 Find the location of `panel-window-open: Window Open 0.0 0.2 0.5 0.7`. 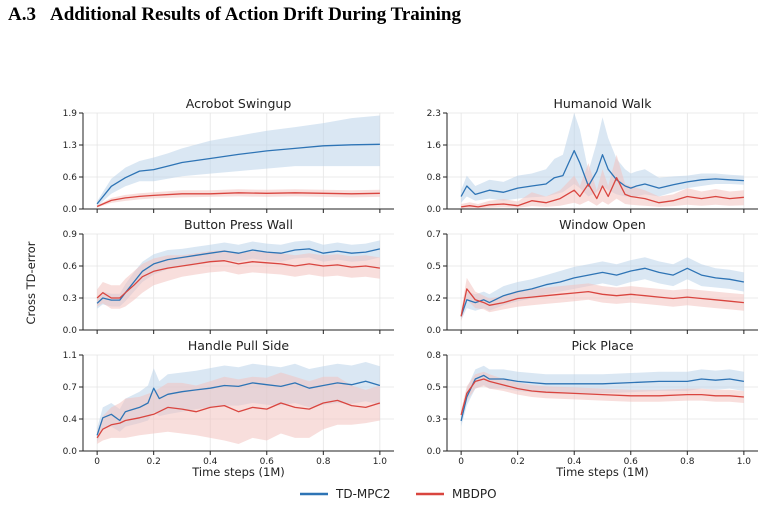

panel-window-open: Window Open 0.0 0.2 0.5 0.7 is located at coordinates (592, 276).